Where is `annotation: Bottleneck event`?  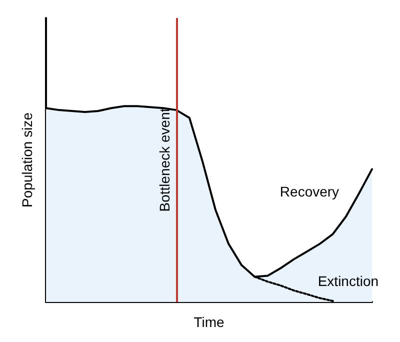
annotation: Bottleneck event is located at coordinates (164, 160).